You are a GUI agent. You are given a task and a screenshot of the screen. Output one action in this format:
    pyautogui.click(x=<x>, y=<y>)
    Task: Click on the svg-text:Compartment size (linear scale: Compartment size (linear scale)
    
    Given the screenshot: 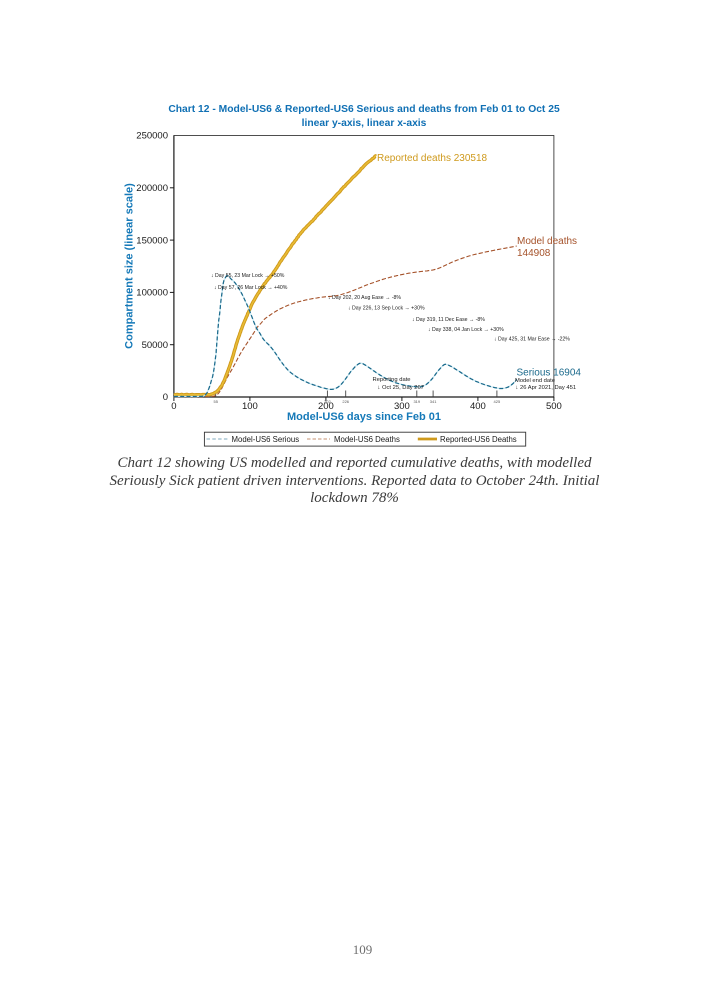 What is the action you would take?
    pyautogui.click(x=130, y=266)
    